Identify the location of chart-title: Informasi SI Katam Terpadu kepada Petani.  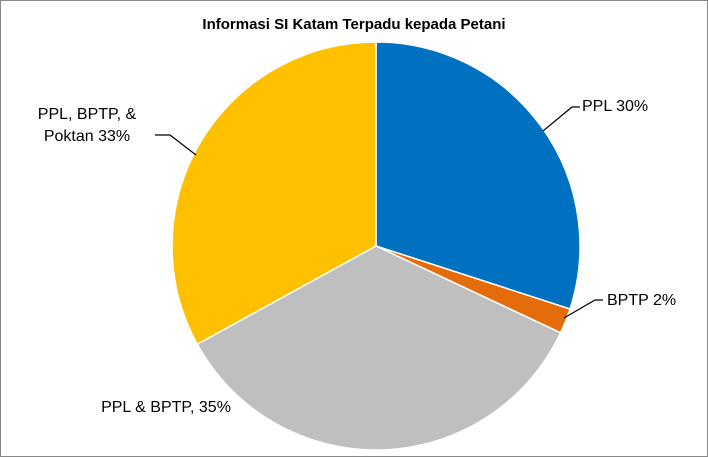
(354, 24).